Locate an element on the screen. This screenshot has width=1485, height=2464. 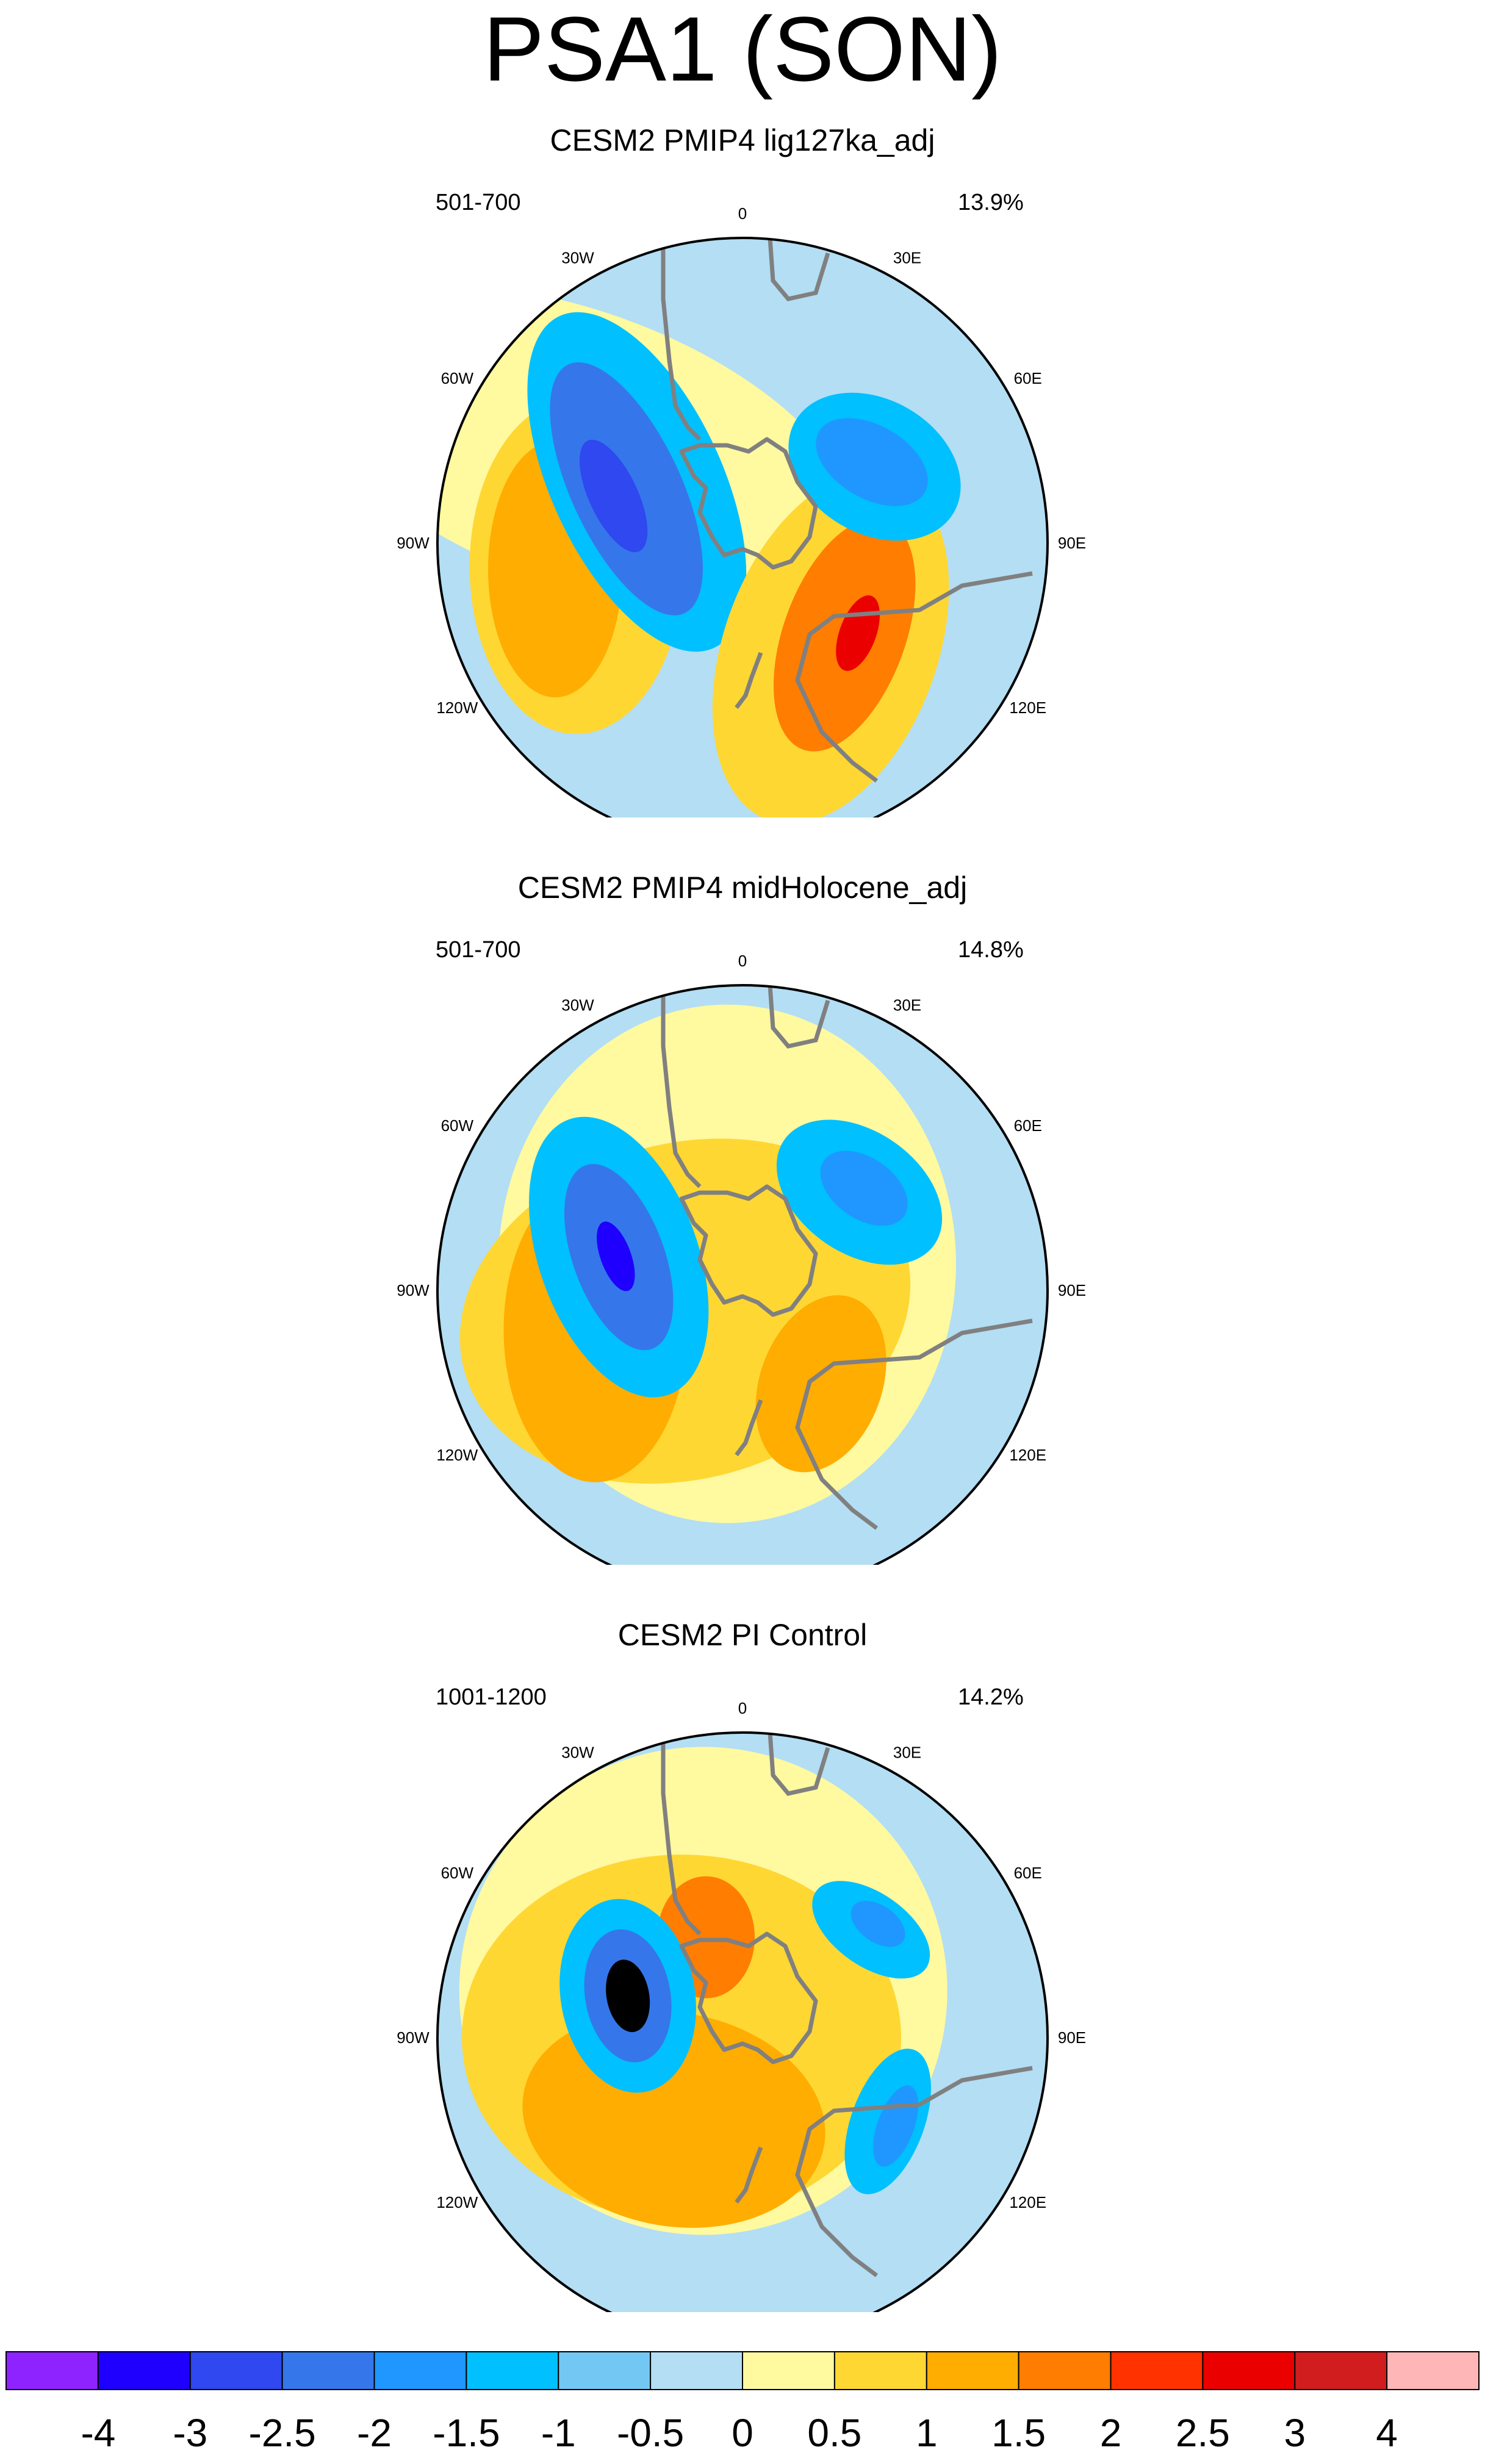
panel-percent: 14.8% is located at coordinates (991, 950).